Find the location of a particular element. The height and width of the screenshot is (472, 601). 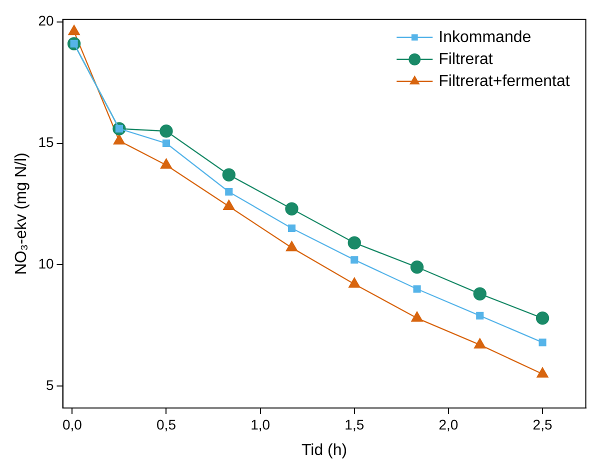

x-tick-label: 2,0 is located at coordinates (448, 424).